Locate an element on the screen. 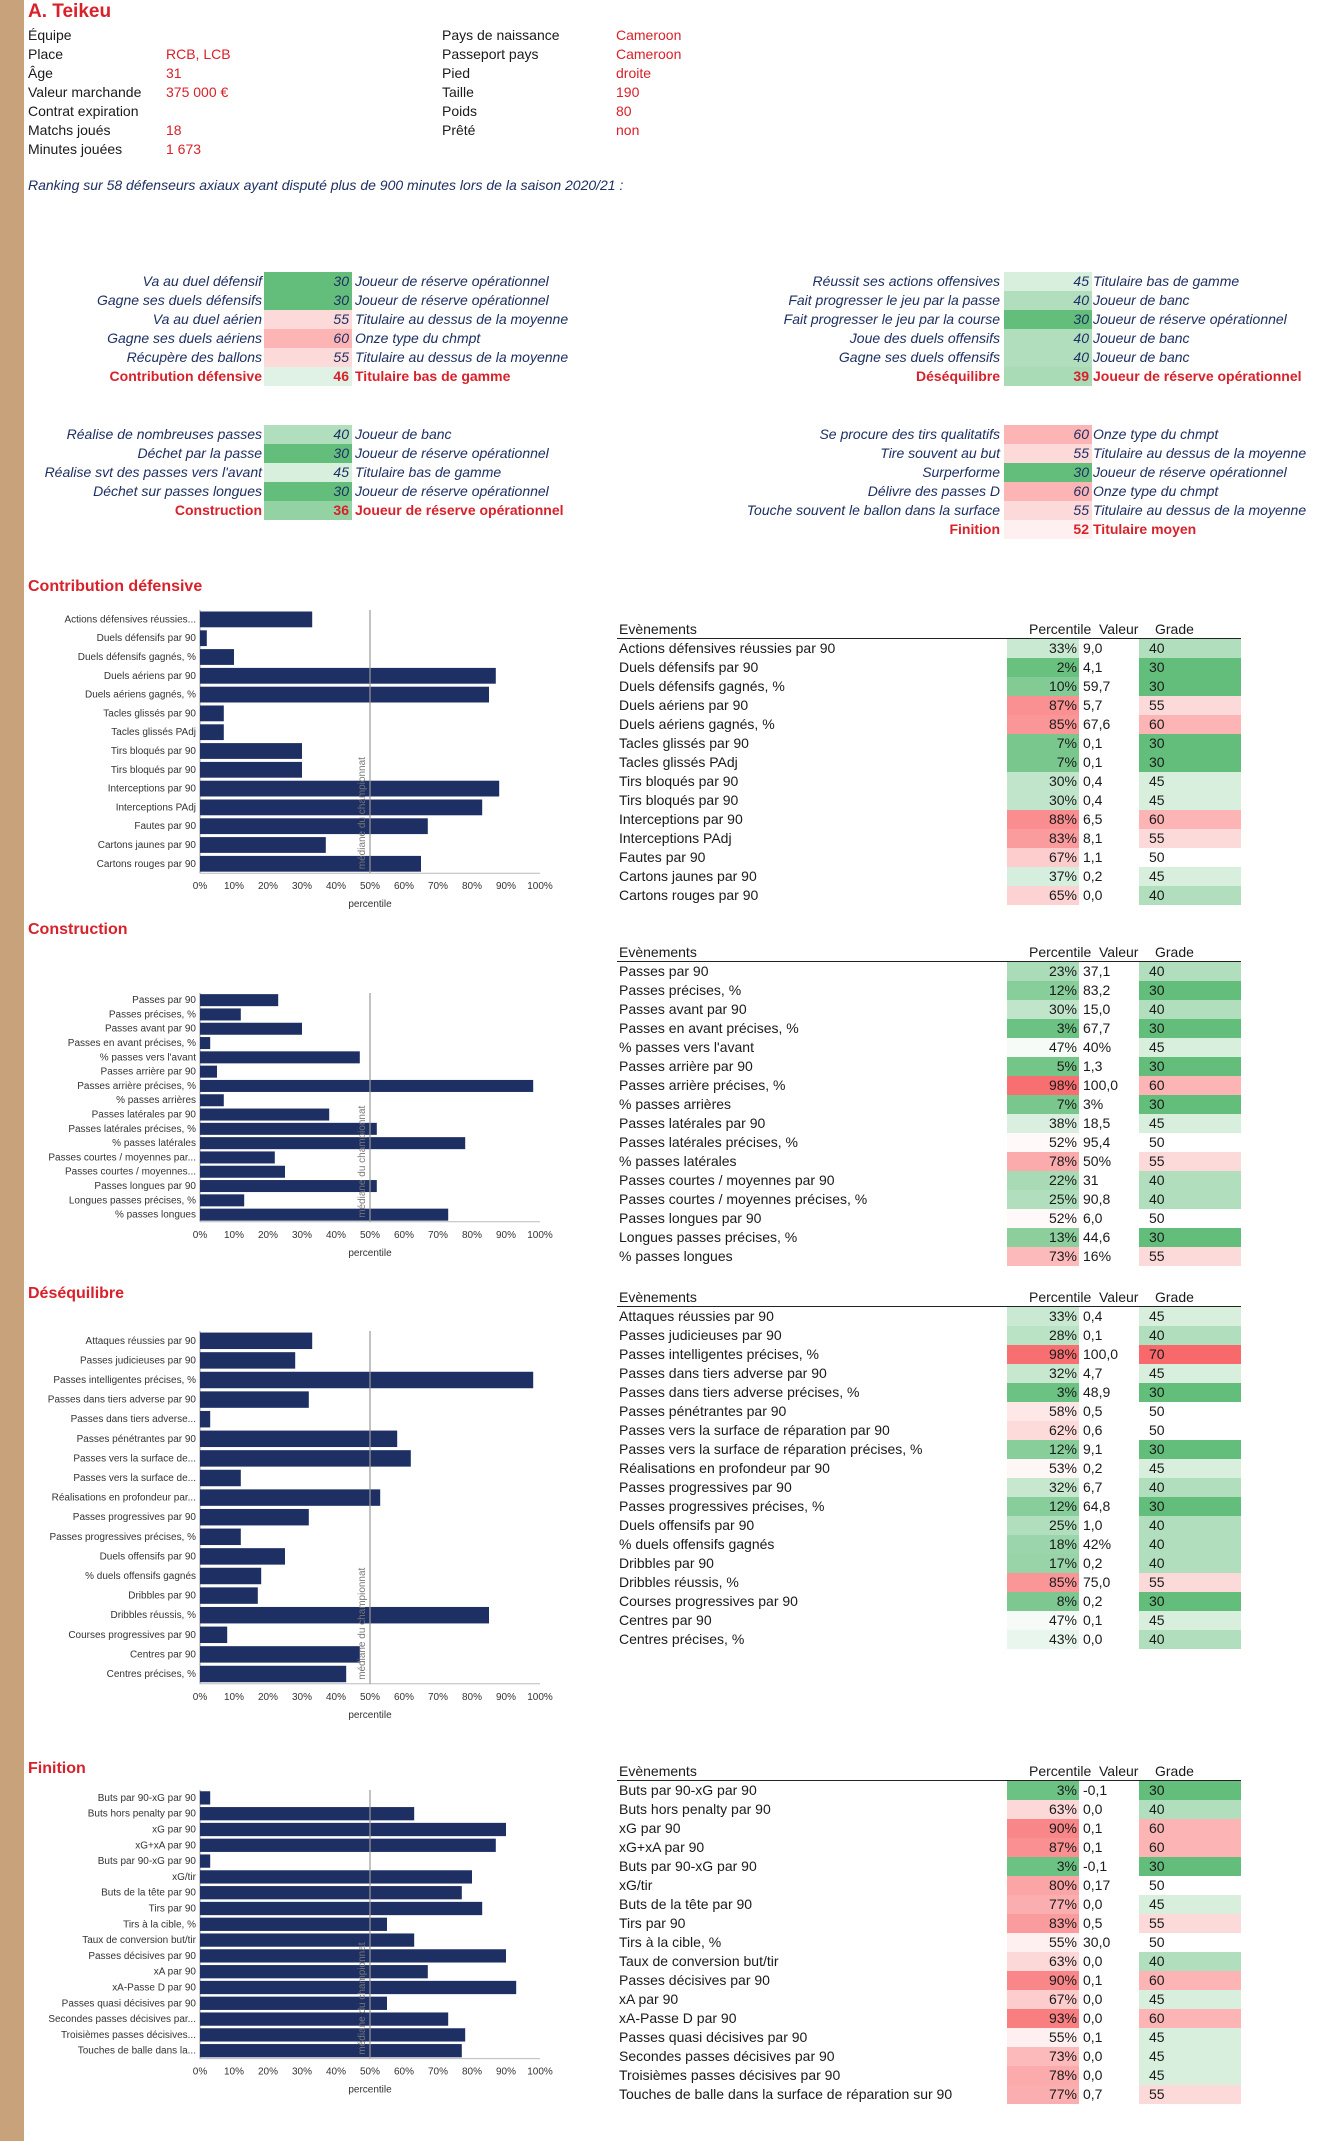 This screenshot has height=2141, width=1330. table-row: Buts par 90-xG par 90 3% -0,1 30 is located at coordinates (929, 1866).